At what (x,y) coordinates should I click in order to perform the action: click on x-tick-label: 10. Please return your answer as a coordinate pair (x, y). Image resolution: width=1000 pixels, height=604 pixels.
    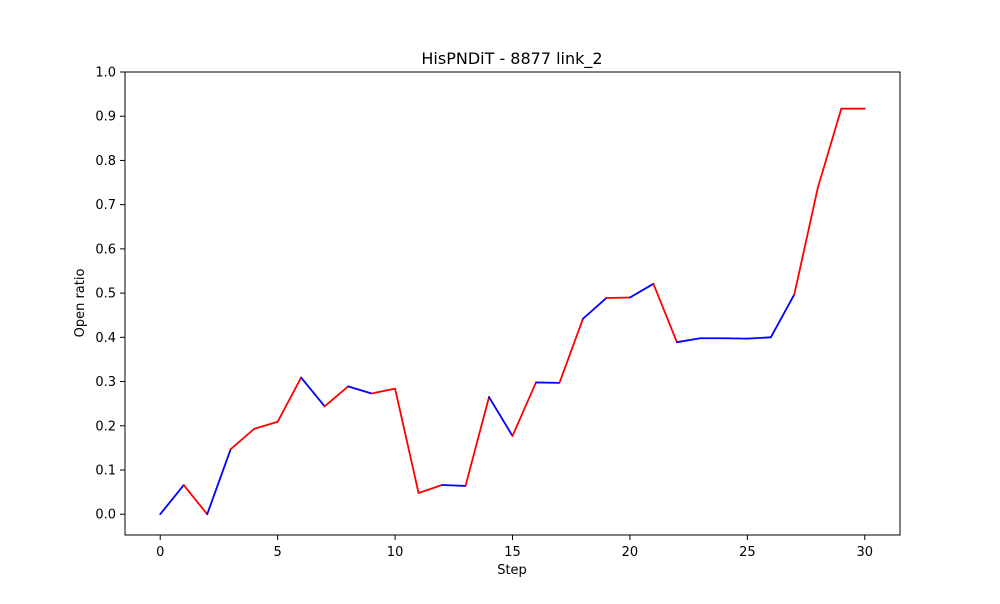
    Looking at the image, I should click on (395, 552).